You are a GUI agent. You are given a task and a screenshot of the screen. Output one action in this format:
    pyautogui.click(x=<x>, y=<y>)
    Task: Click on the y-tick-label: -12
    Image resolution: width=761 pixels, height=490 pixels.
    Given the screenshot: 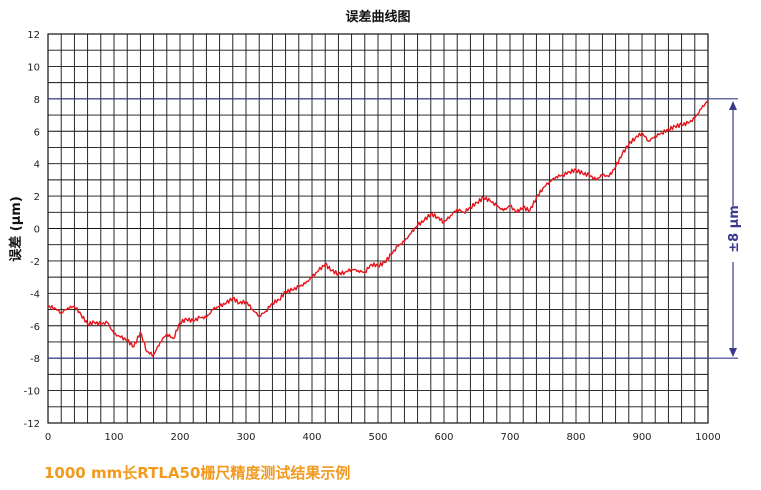 What is the action you would take?
    pyautogui.click(x=32, y=424)
    